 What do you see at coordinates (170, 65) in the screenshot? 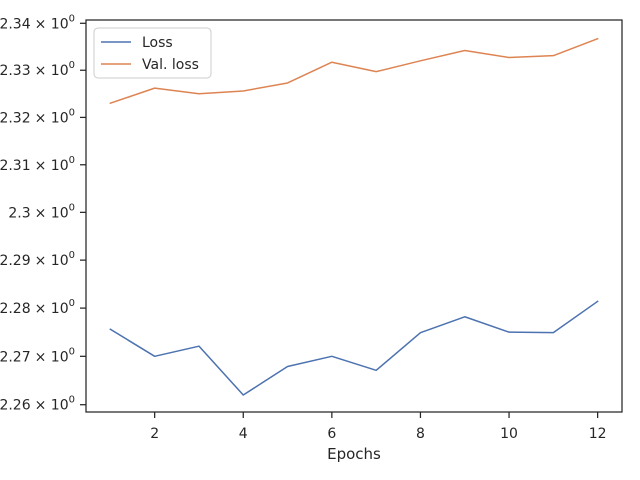
I see `legend-label: Val. loss` at bounding box center [170, 65].